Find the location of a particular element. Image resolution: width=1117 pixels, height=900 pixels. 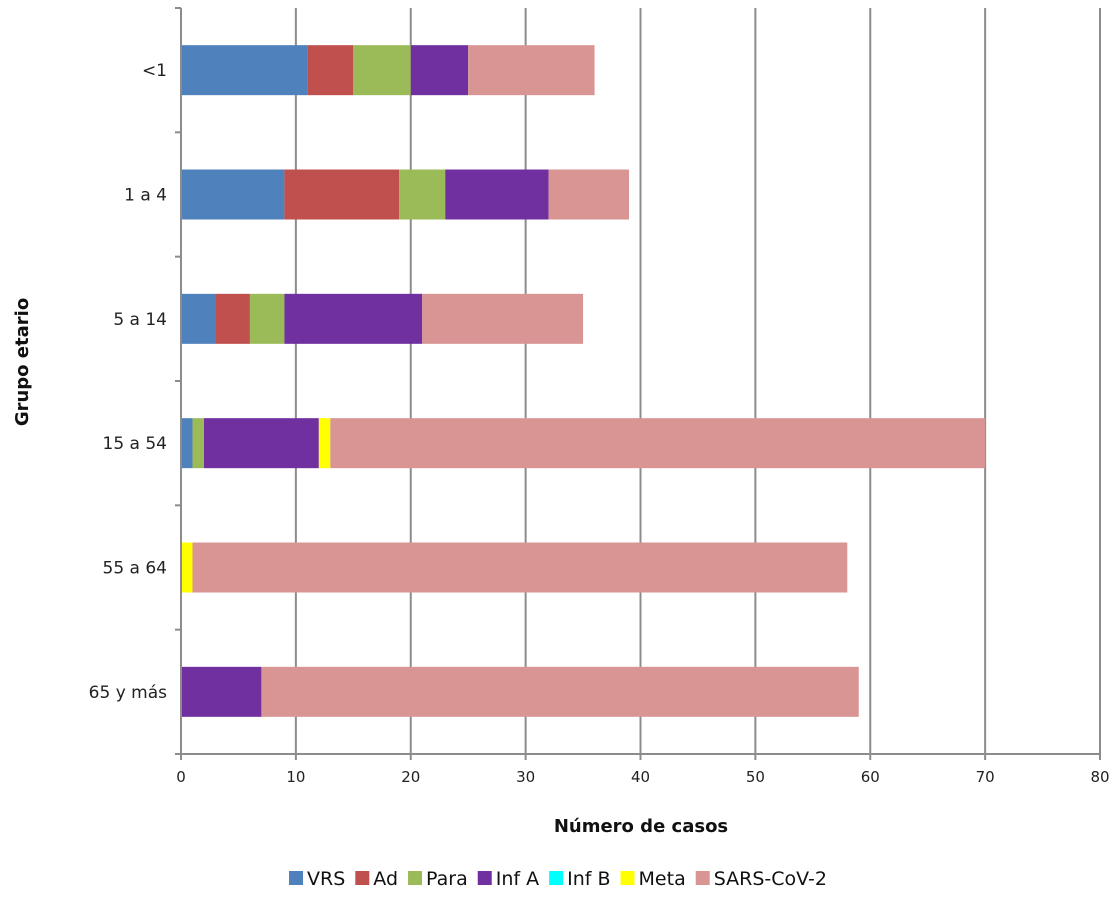

legend-label: Ad is located at coordinates (385, 879).